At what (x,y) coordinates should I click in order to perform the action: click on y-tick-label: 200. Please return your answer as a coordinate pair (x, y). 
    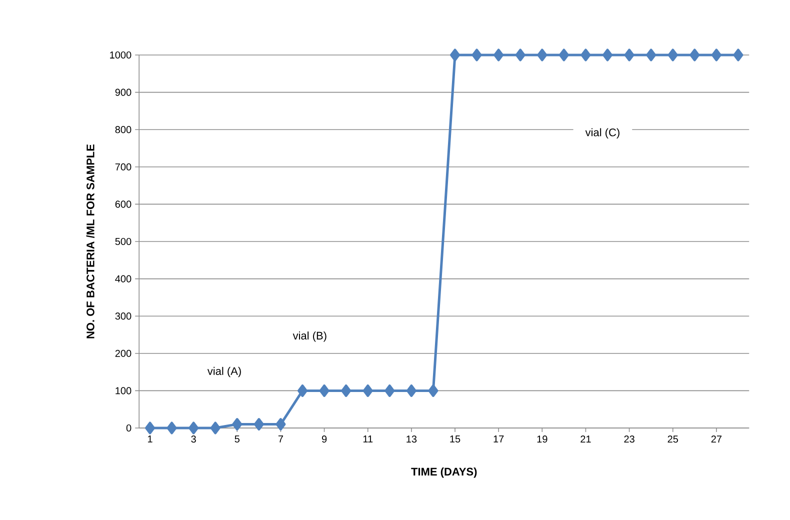
    Looking at the image, I should click on (123, 353).